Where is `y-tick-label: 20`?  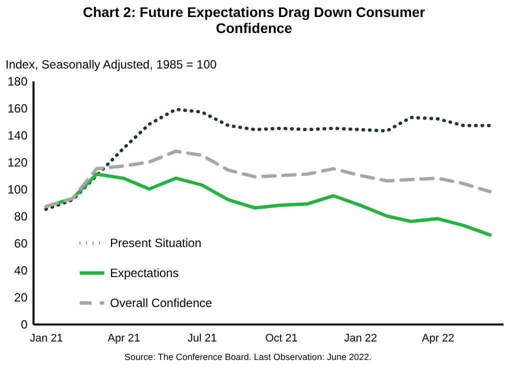 y-tick-label: 20 is located at coordinates (21, 297).